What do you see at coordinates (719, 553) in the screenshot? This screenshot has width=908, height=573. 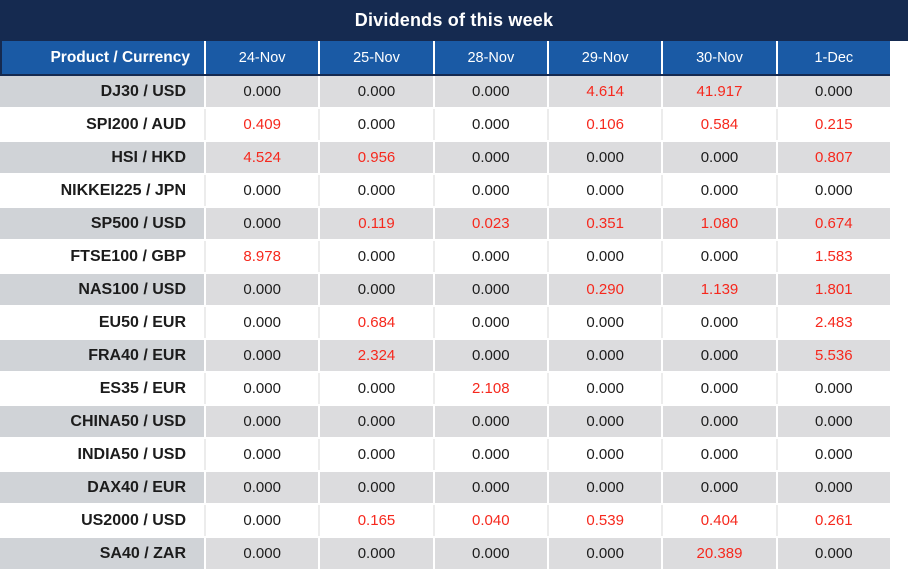 I see `dividend-value-cell: 20.389` at bounding box center [719, 553].